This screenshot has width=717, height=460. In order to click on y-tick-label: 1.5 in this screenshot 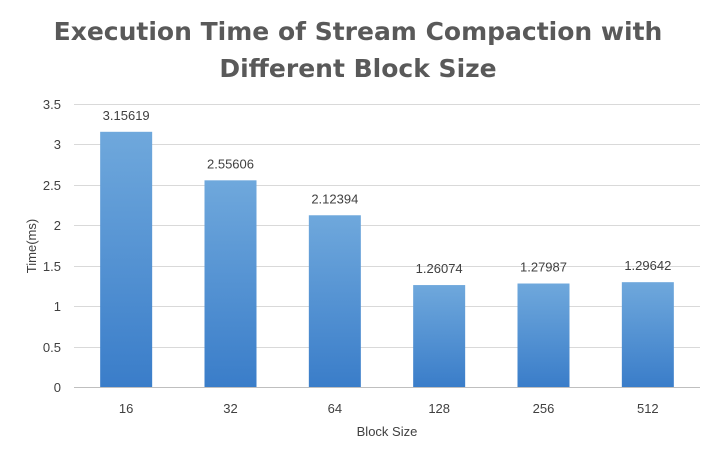, I will do `click(52, 266)`.